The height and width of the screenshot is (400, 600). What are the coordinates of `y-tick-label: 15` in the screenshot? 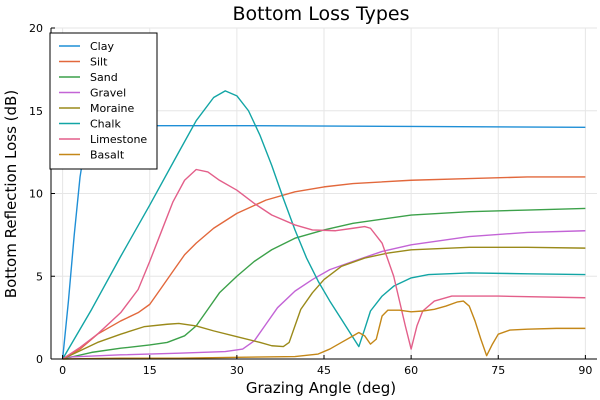 It's located at (36, 111).